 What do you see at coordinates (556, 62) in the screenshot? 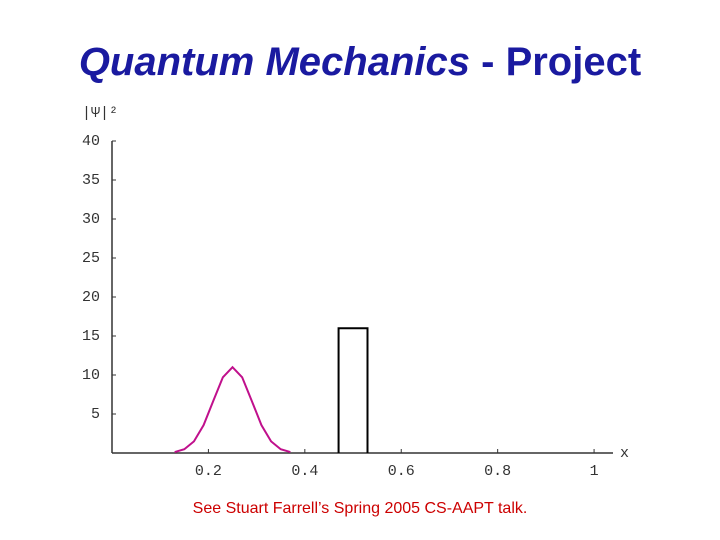
I see `title-rest: - Project` at bounding box center [556, 62].